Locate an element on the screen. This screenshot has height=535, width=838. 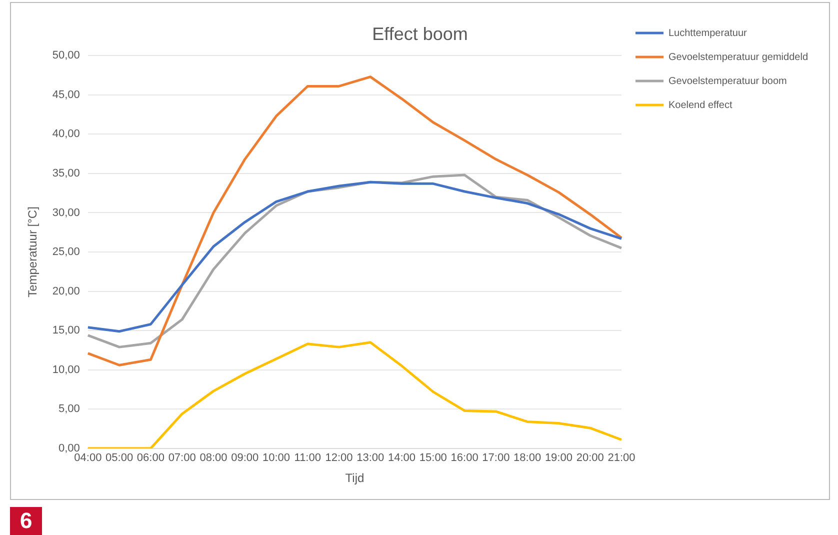
y-tick-label: 45,00 is located at coordinates (66, 94).